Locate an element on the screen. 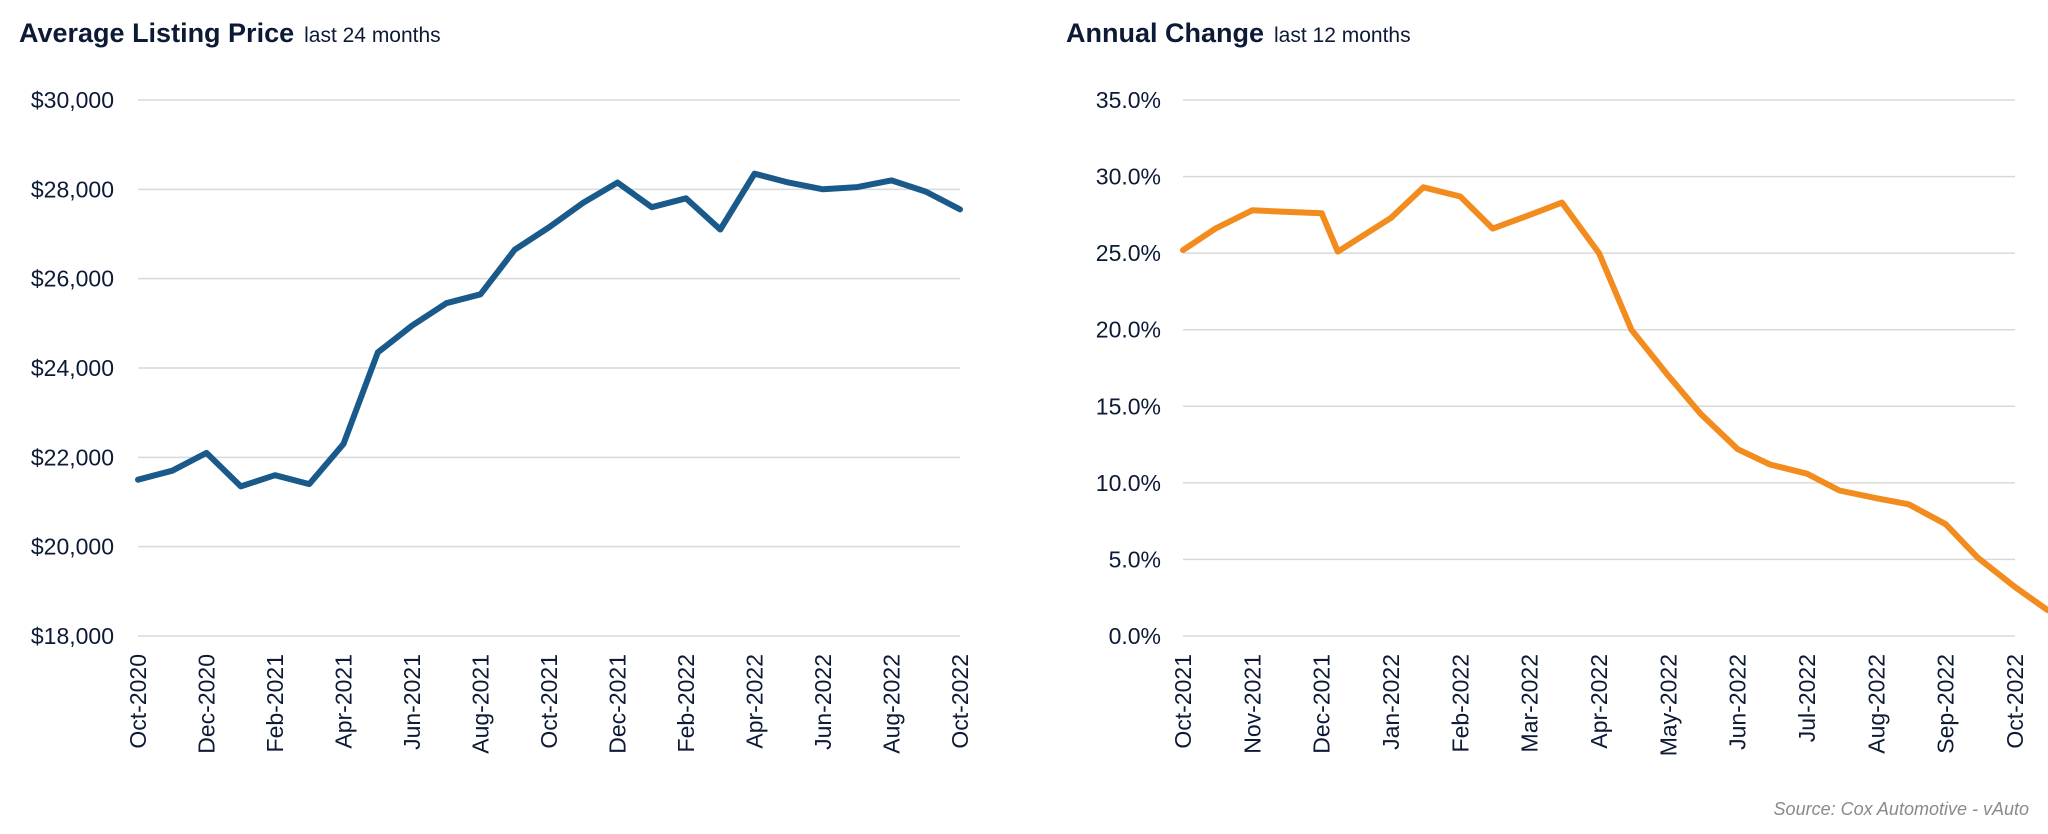 This screenshot has width=2048, height=834. right-x-tick-label: May-2022 is located at coordinates (1668, 705).